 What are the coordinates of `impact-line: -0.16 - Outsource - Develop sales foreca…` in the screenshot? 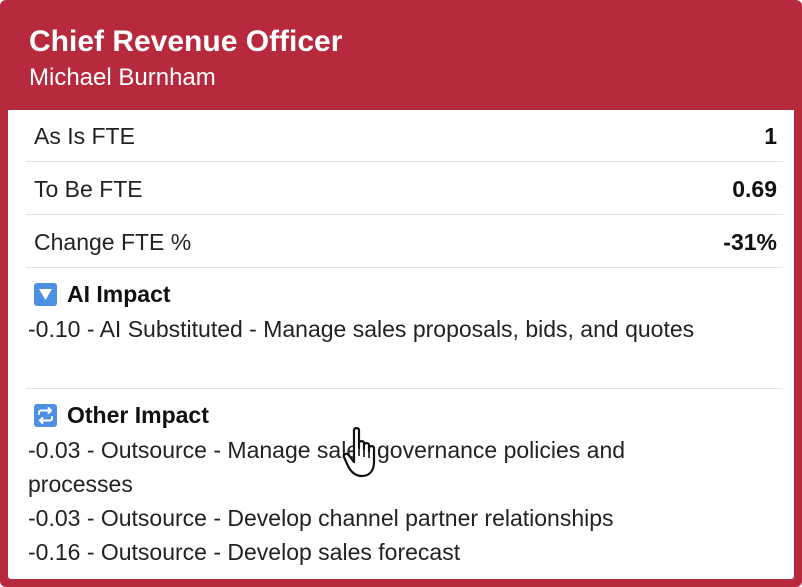 It's located at (244, 552).